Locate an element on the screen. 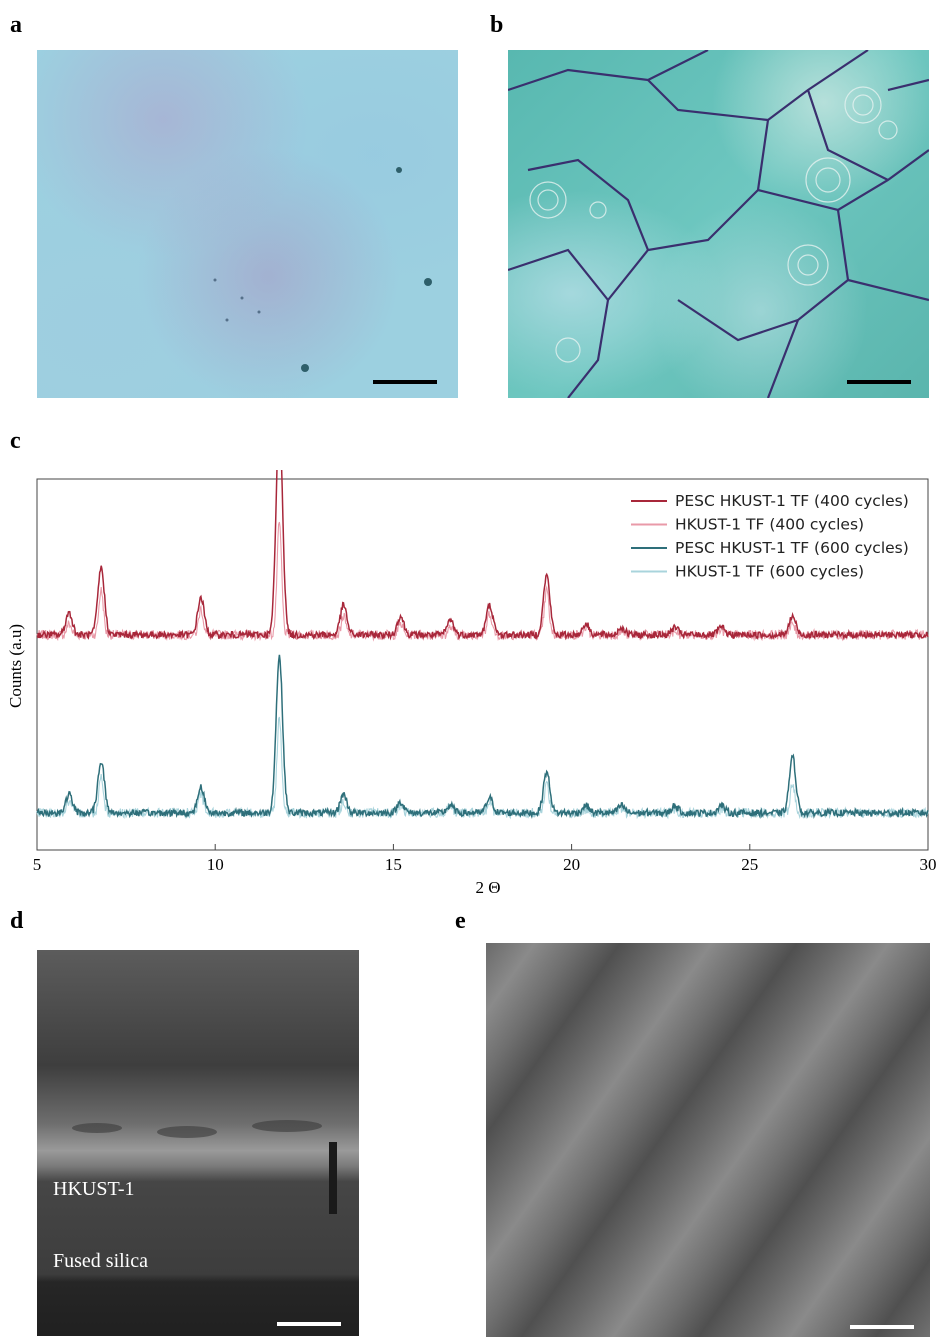 The height and width of the screenshot is (1337, 941). x-tick-label: 10 is located at coordinates (215, 864).